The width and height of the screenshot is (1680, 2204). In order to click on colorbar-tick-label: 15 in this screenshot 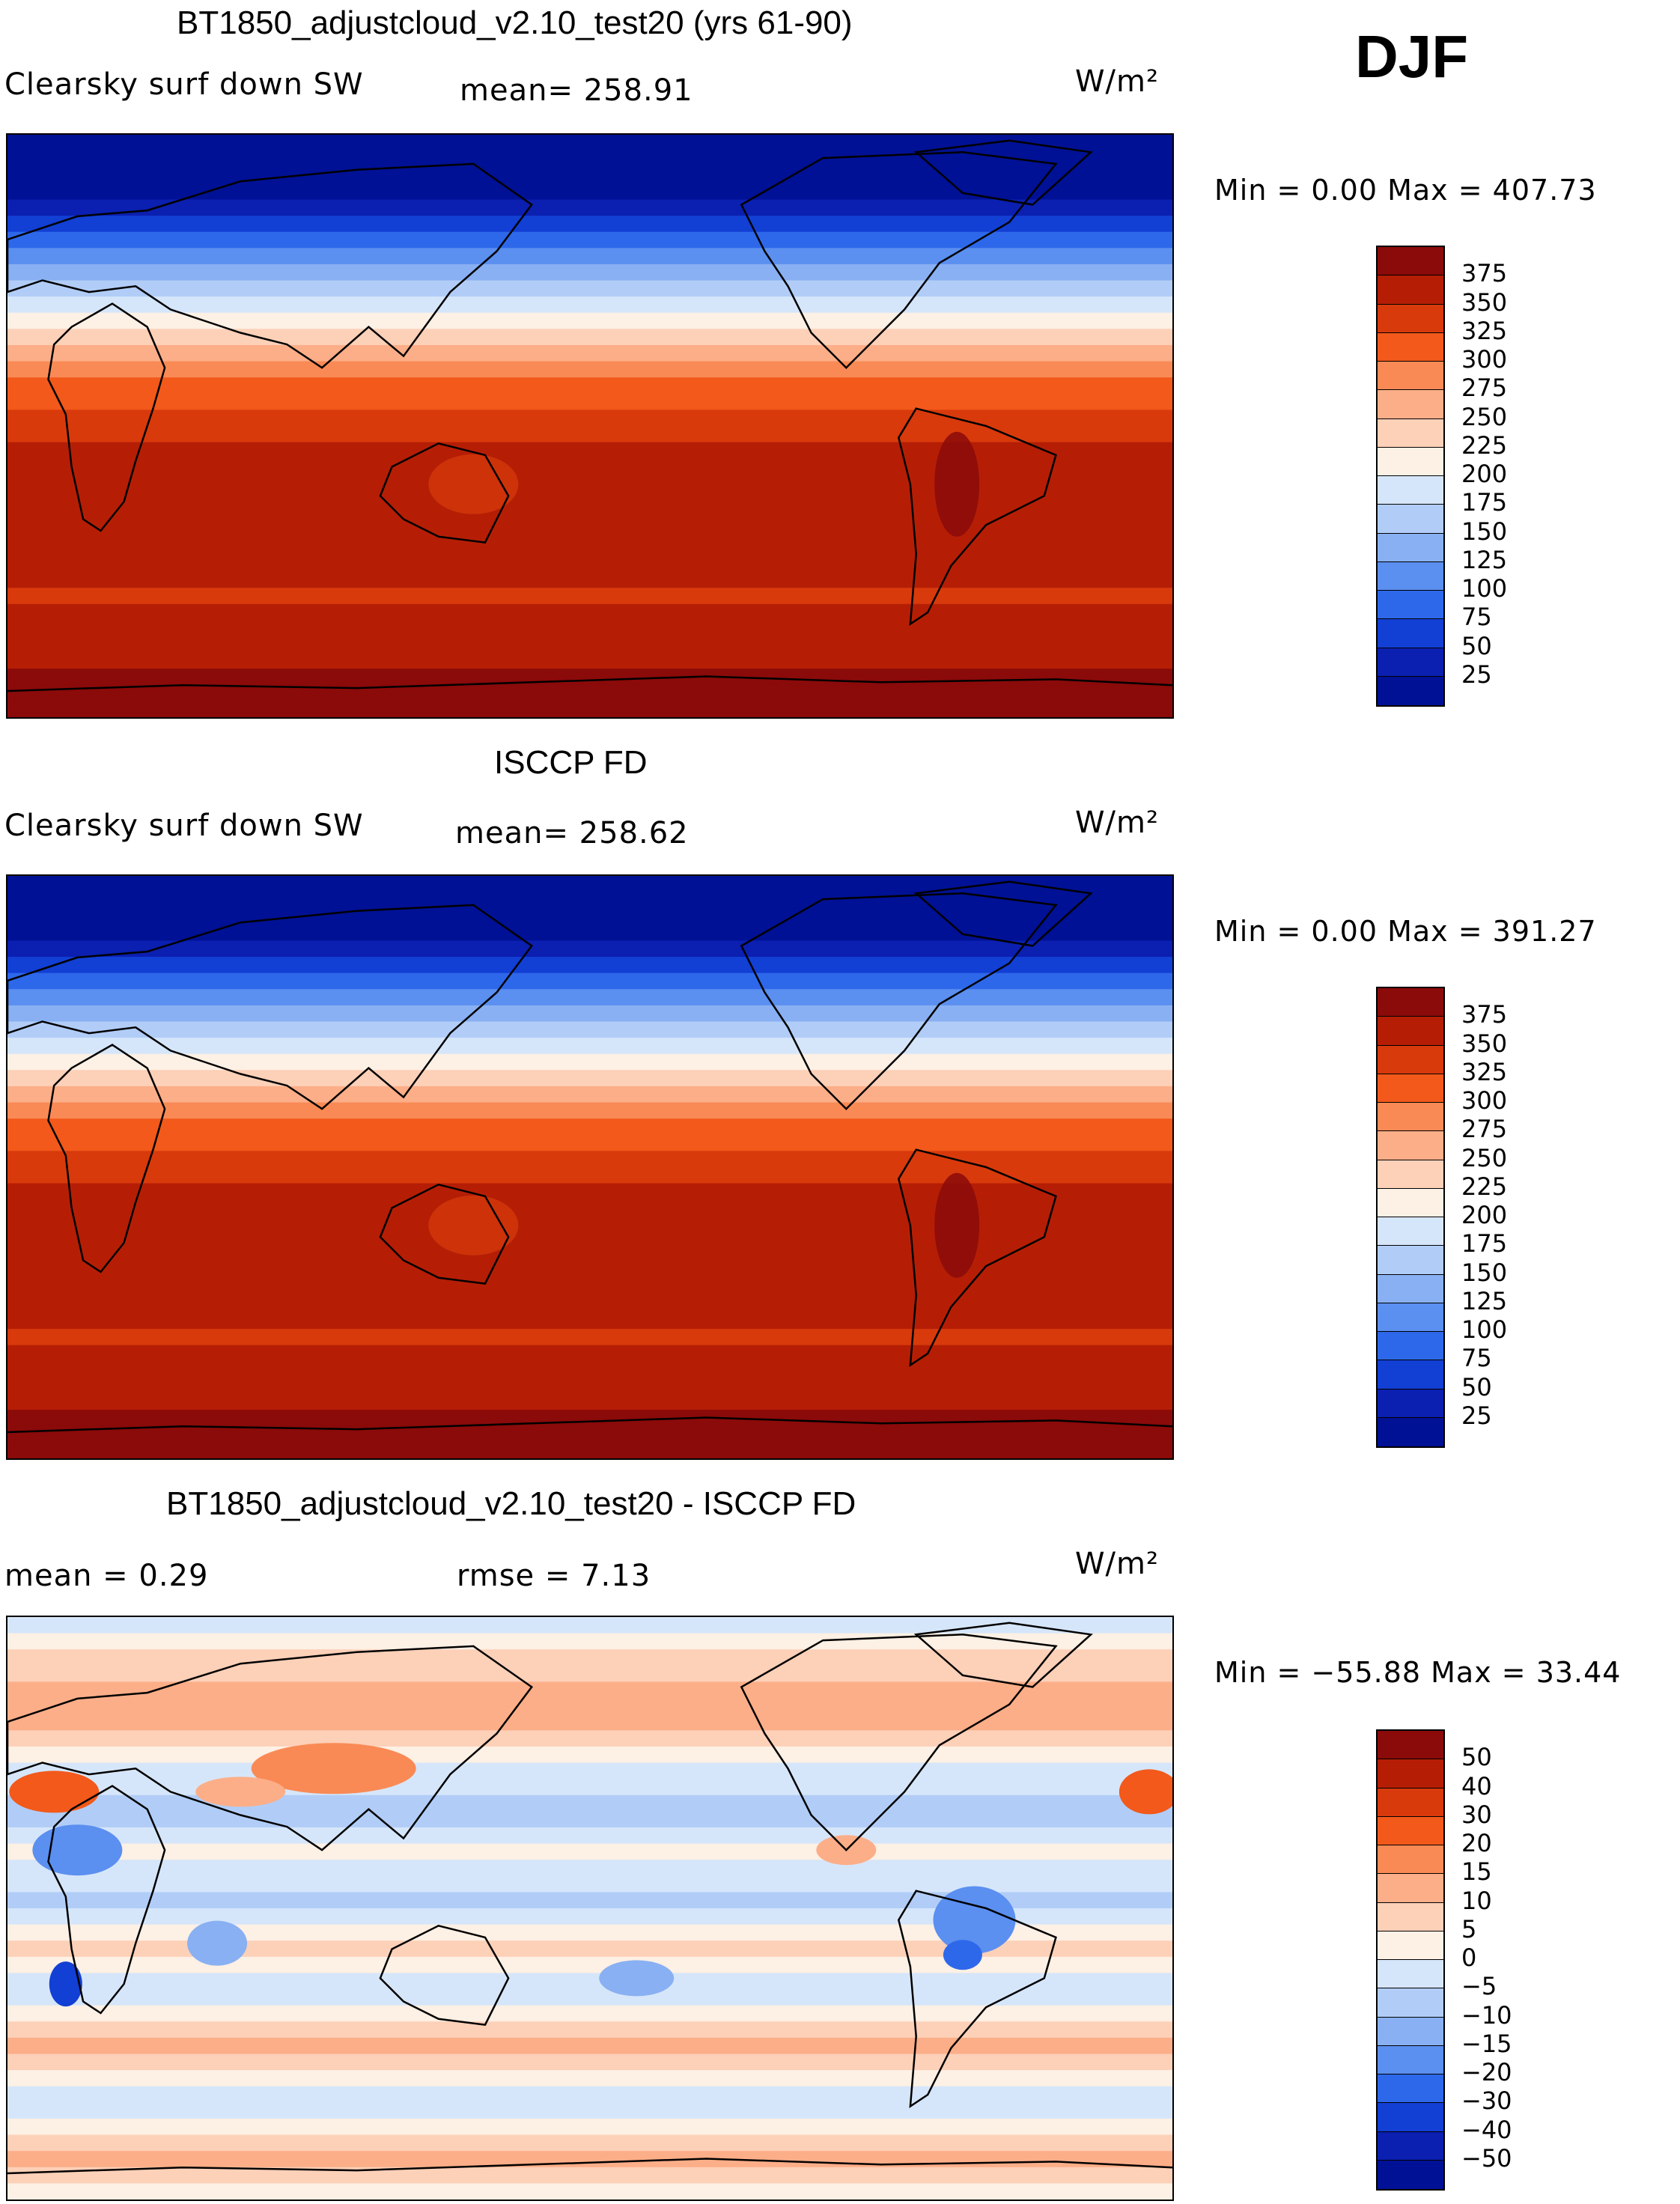, I will do `click(1476, 1872)`.